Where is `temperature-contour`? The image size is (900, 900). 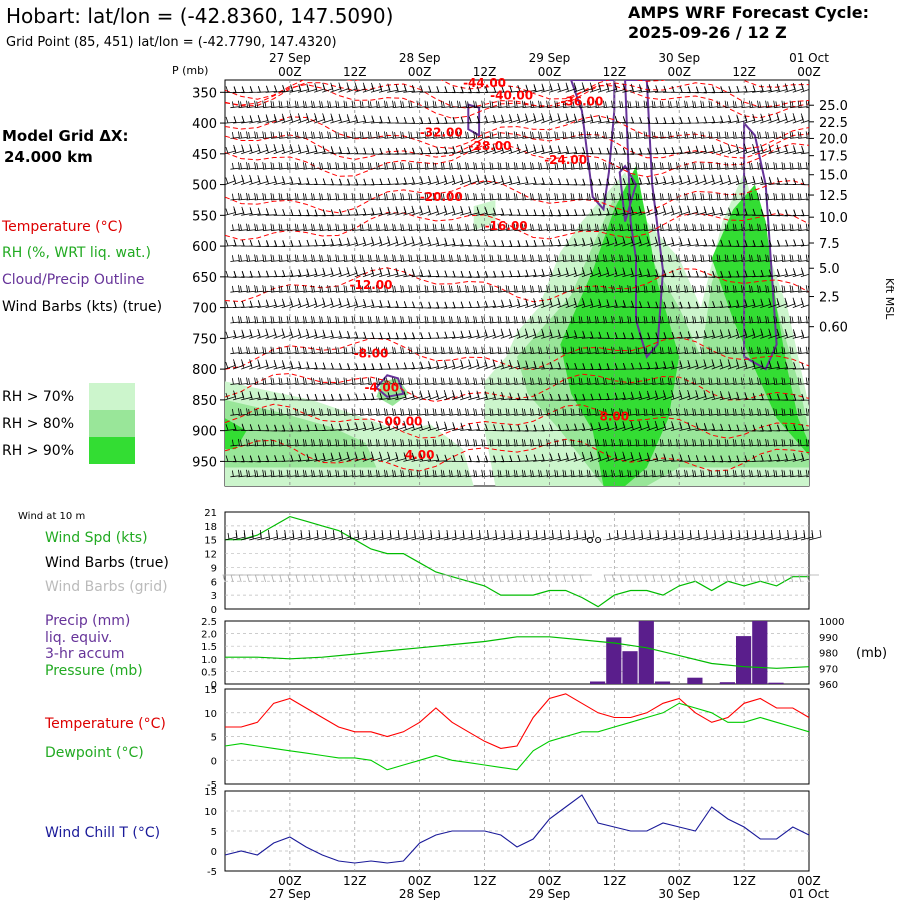 temperature-contour is located at coordinates (517, 101).